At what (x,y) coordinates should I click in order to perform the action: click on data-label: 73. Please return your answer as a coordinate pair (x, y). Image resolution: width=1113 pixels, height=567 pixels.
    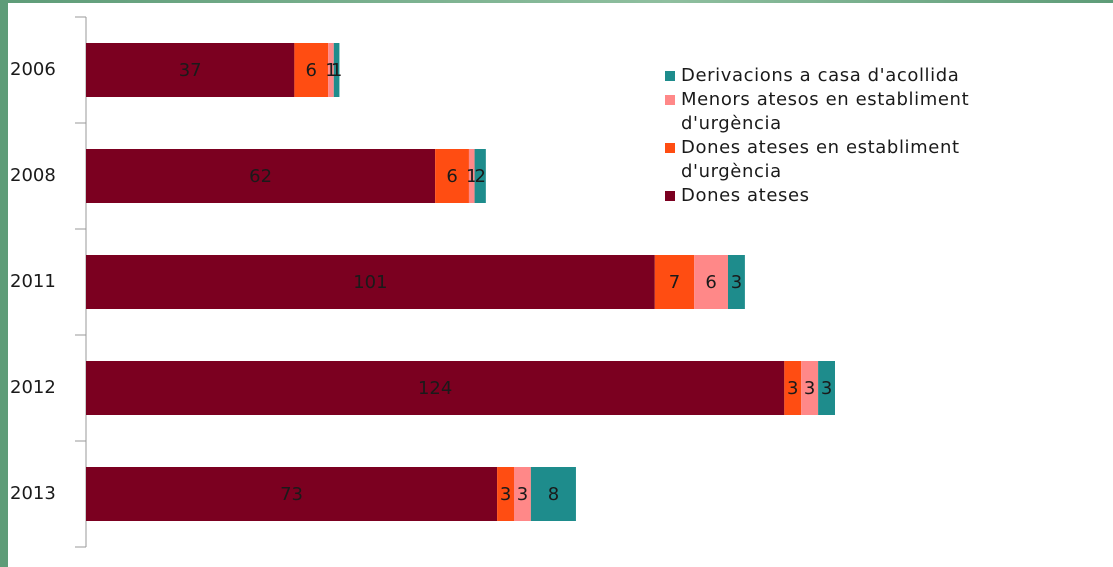
    Looking at the image, I should click on (291, 494).